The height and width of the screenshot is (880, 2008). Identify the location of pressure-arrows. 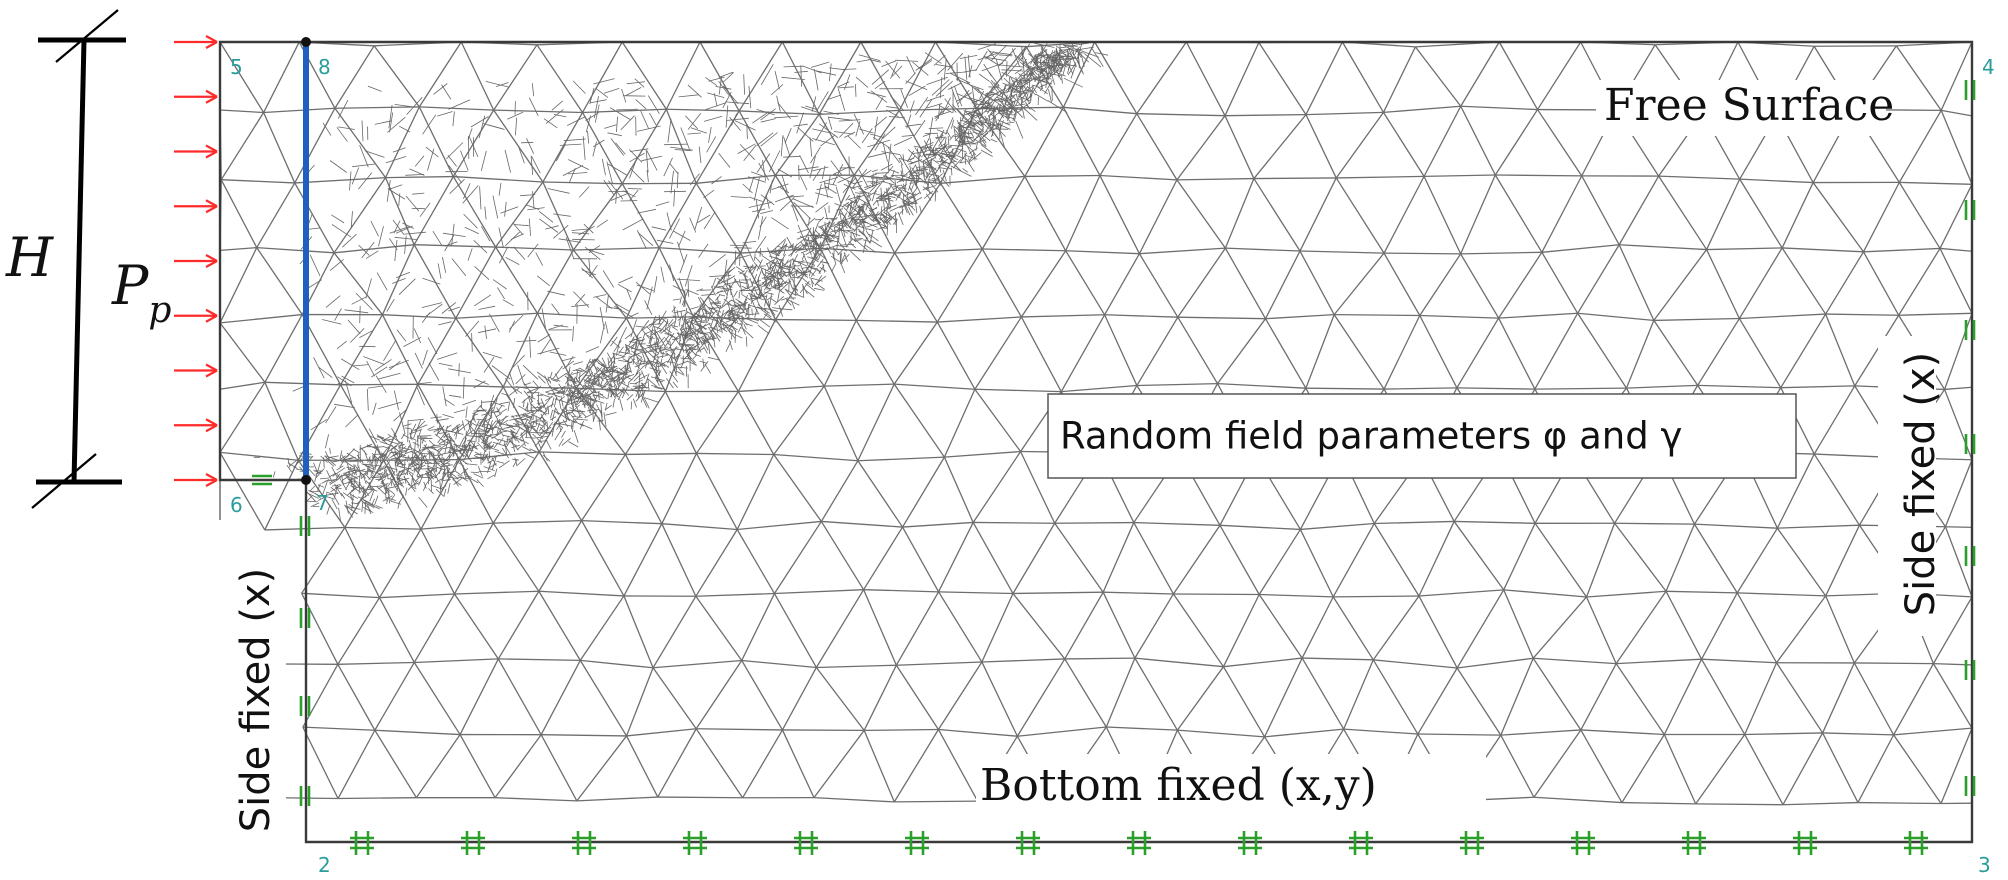
(196, 261).